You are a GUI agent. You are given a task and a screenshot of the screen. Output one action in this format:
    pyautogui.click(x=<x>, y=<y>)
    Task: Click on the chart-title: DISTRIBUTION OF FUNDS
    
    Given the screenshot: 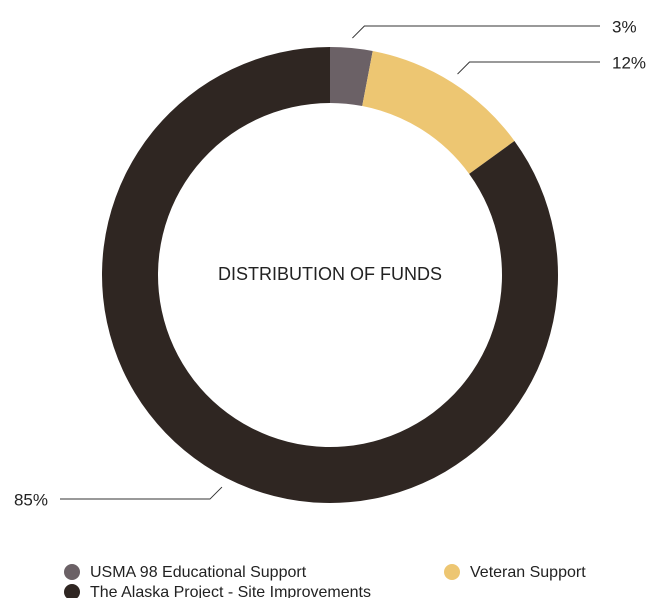 What is the action you would take?
    pyautogui.click(x=330, y=274)
    